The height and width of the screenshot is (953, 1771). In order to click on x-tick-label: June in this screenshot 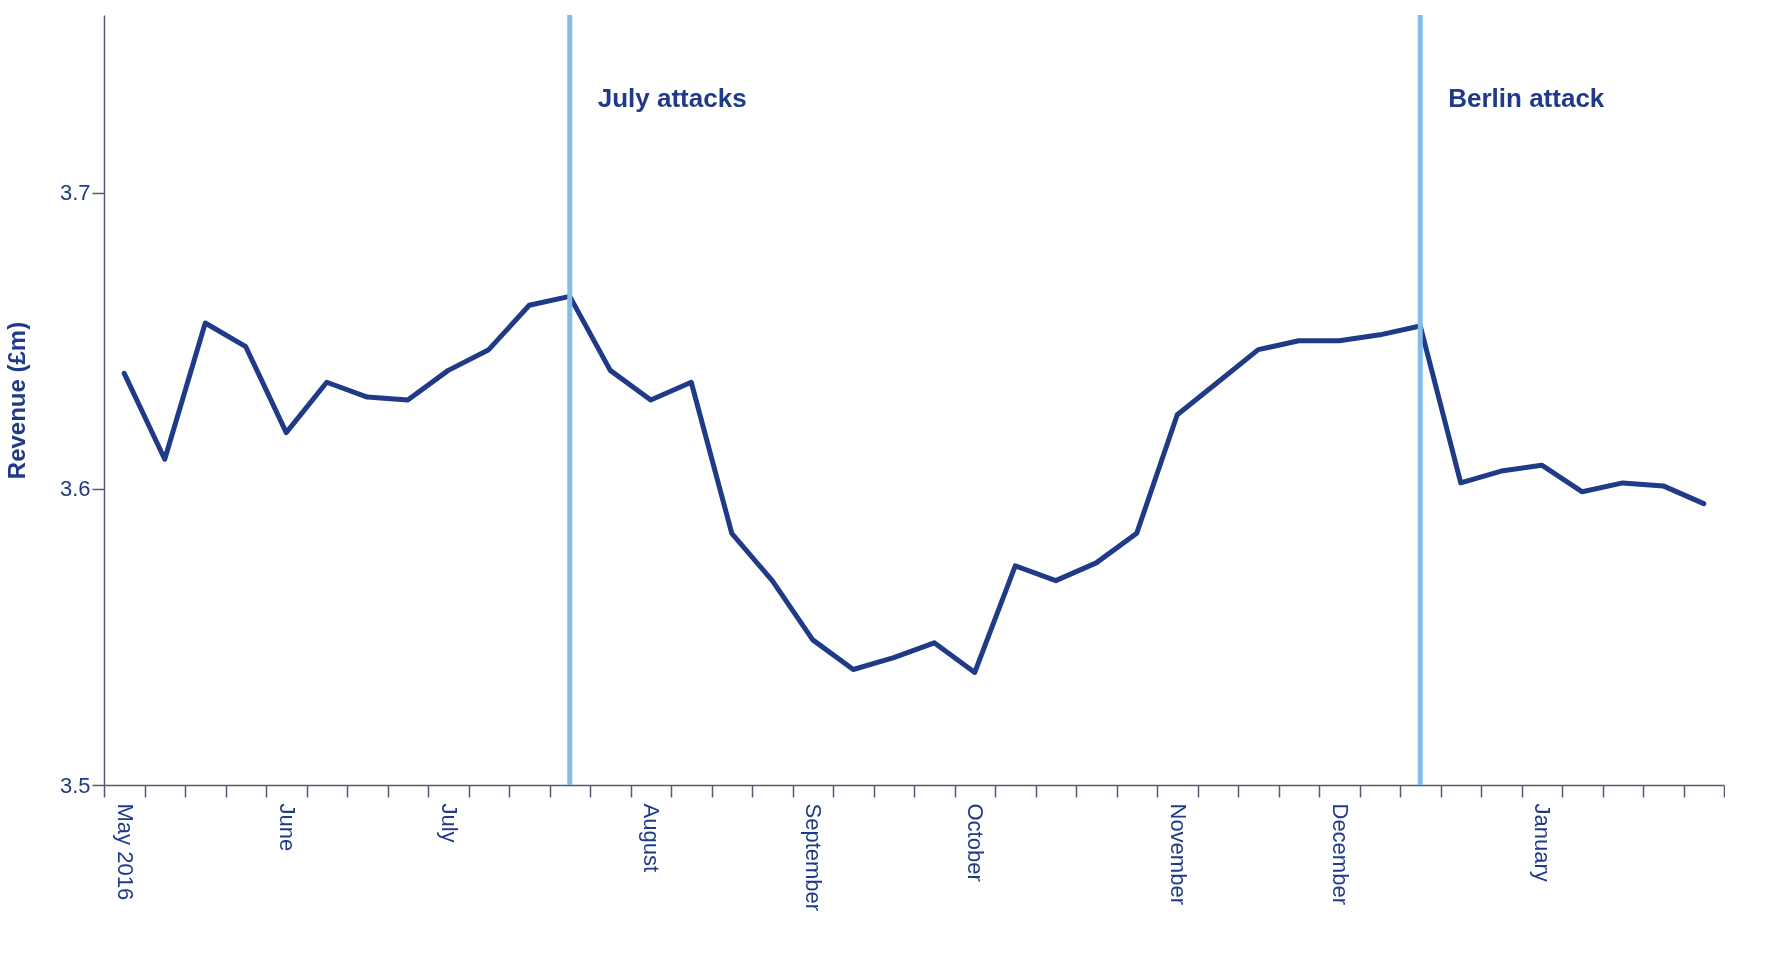, I will do `click(287, 827)`.